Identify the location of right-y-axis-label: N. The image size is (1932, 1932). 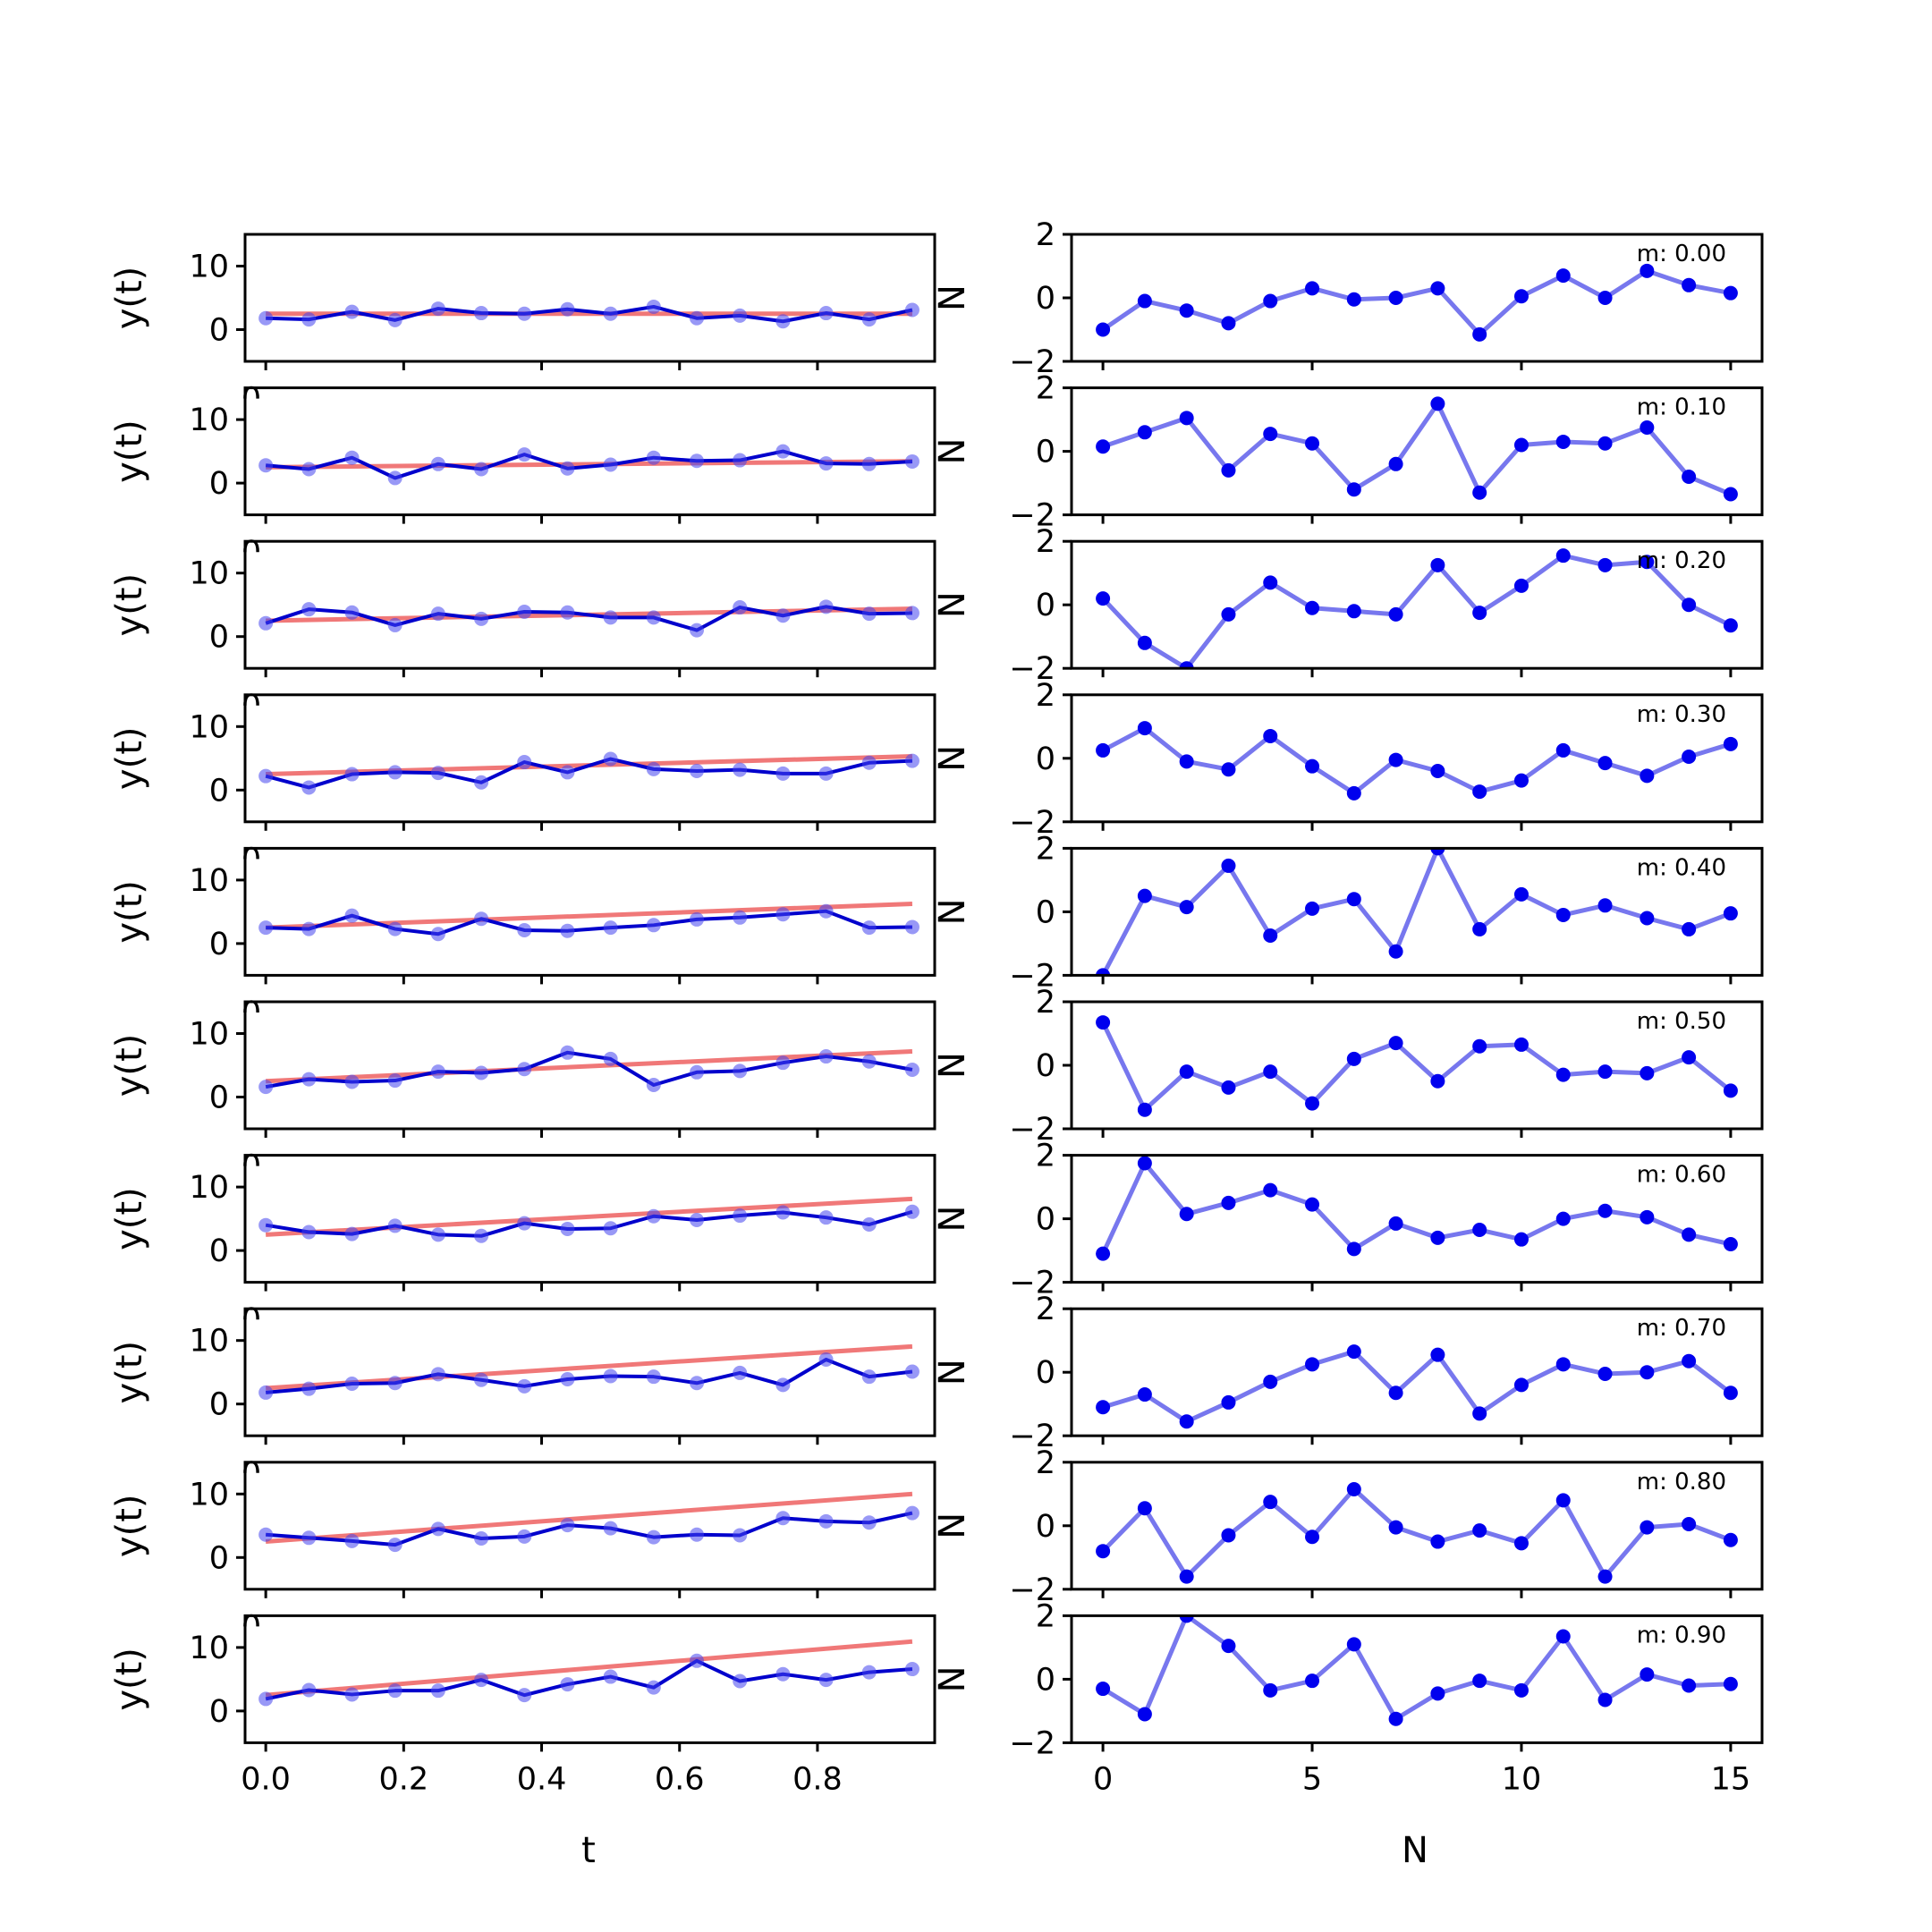
(952, 1678).